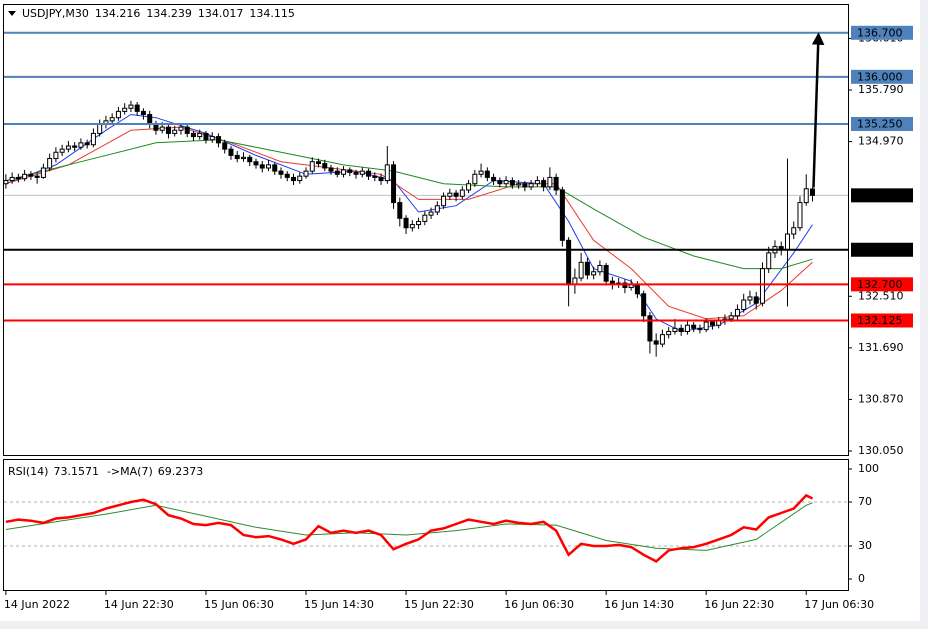  Describe the element at coordinates (868, 468) in the screenshot. I see `y-tick-label: 100` at that location.